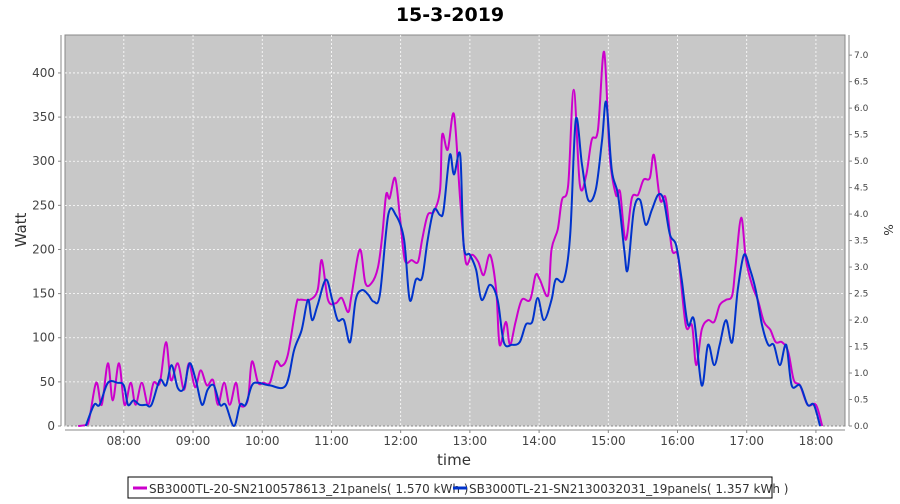  What do you see at coordinates (331, 441) in the screenshot?
I see `x-tick-label: 11:00` at bounding box center [331, 441].